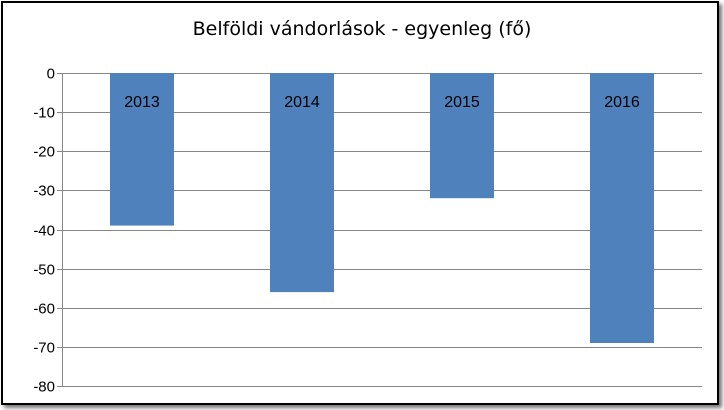  What do you see at coordinates (302, 183) in the screenshot?
I see `bar-2014` at bounding box center [302, 183].